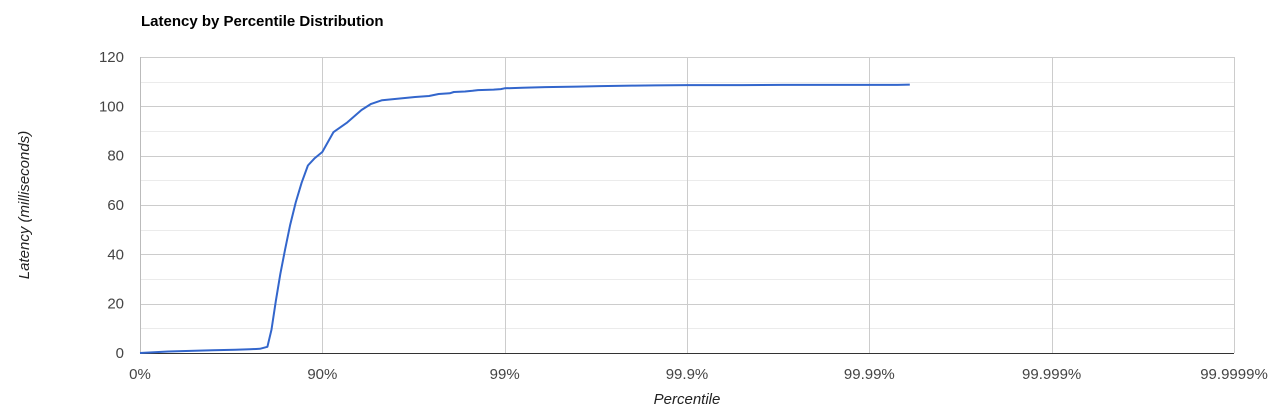  What do you see at coordinates (262, 21) in the screenshot?
I see `chart-title: Latency by Percentile Distribution` at bounding box center [262, 21].